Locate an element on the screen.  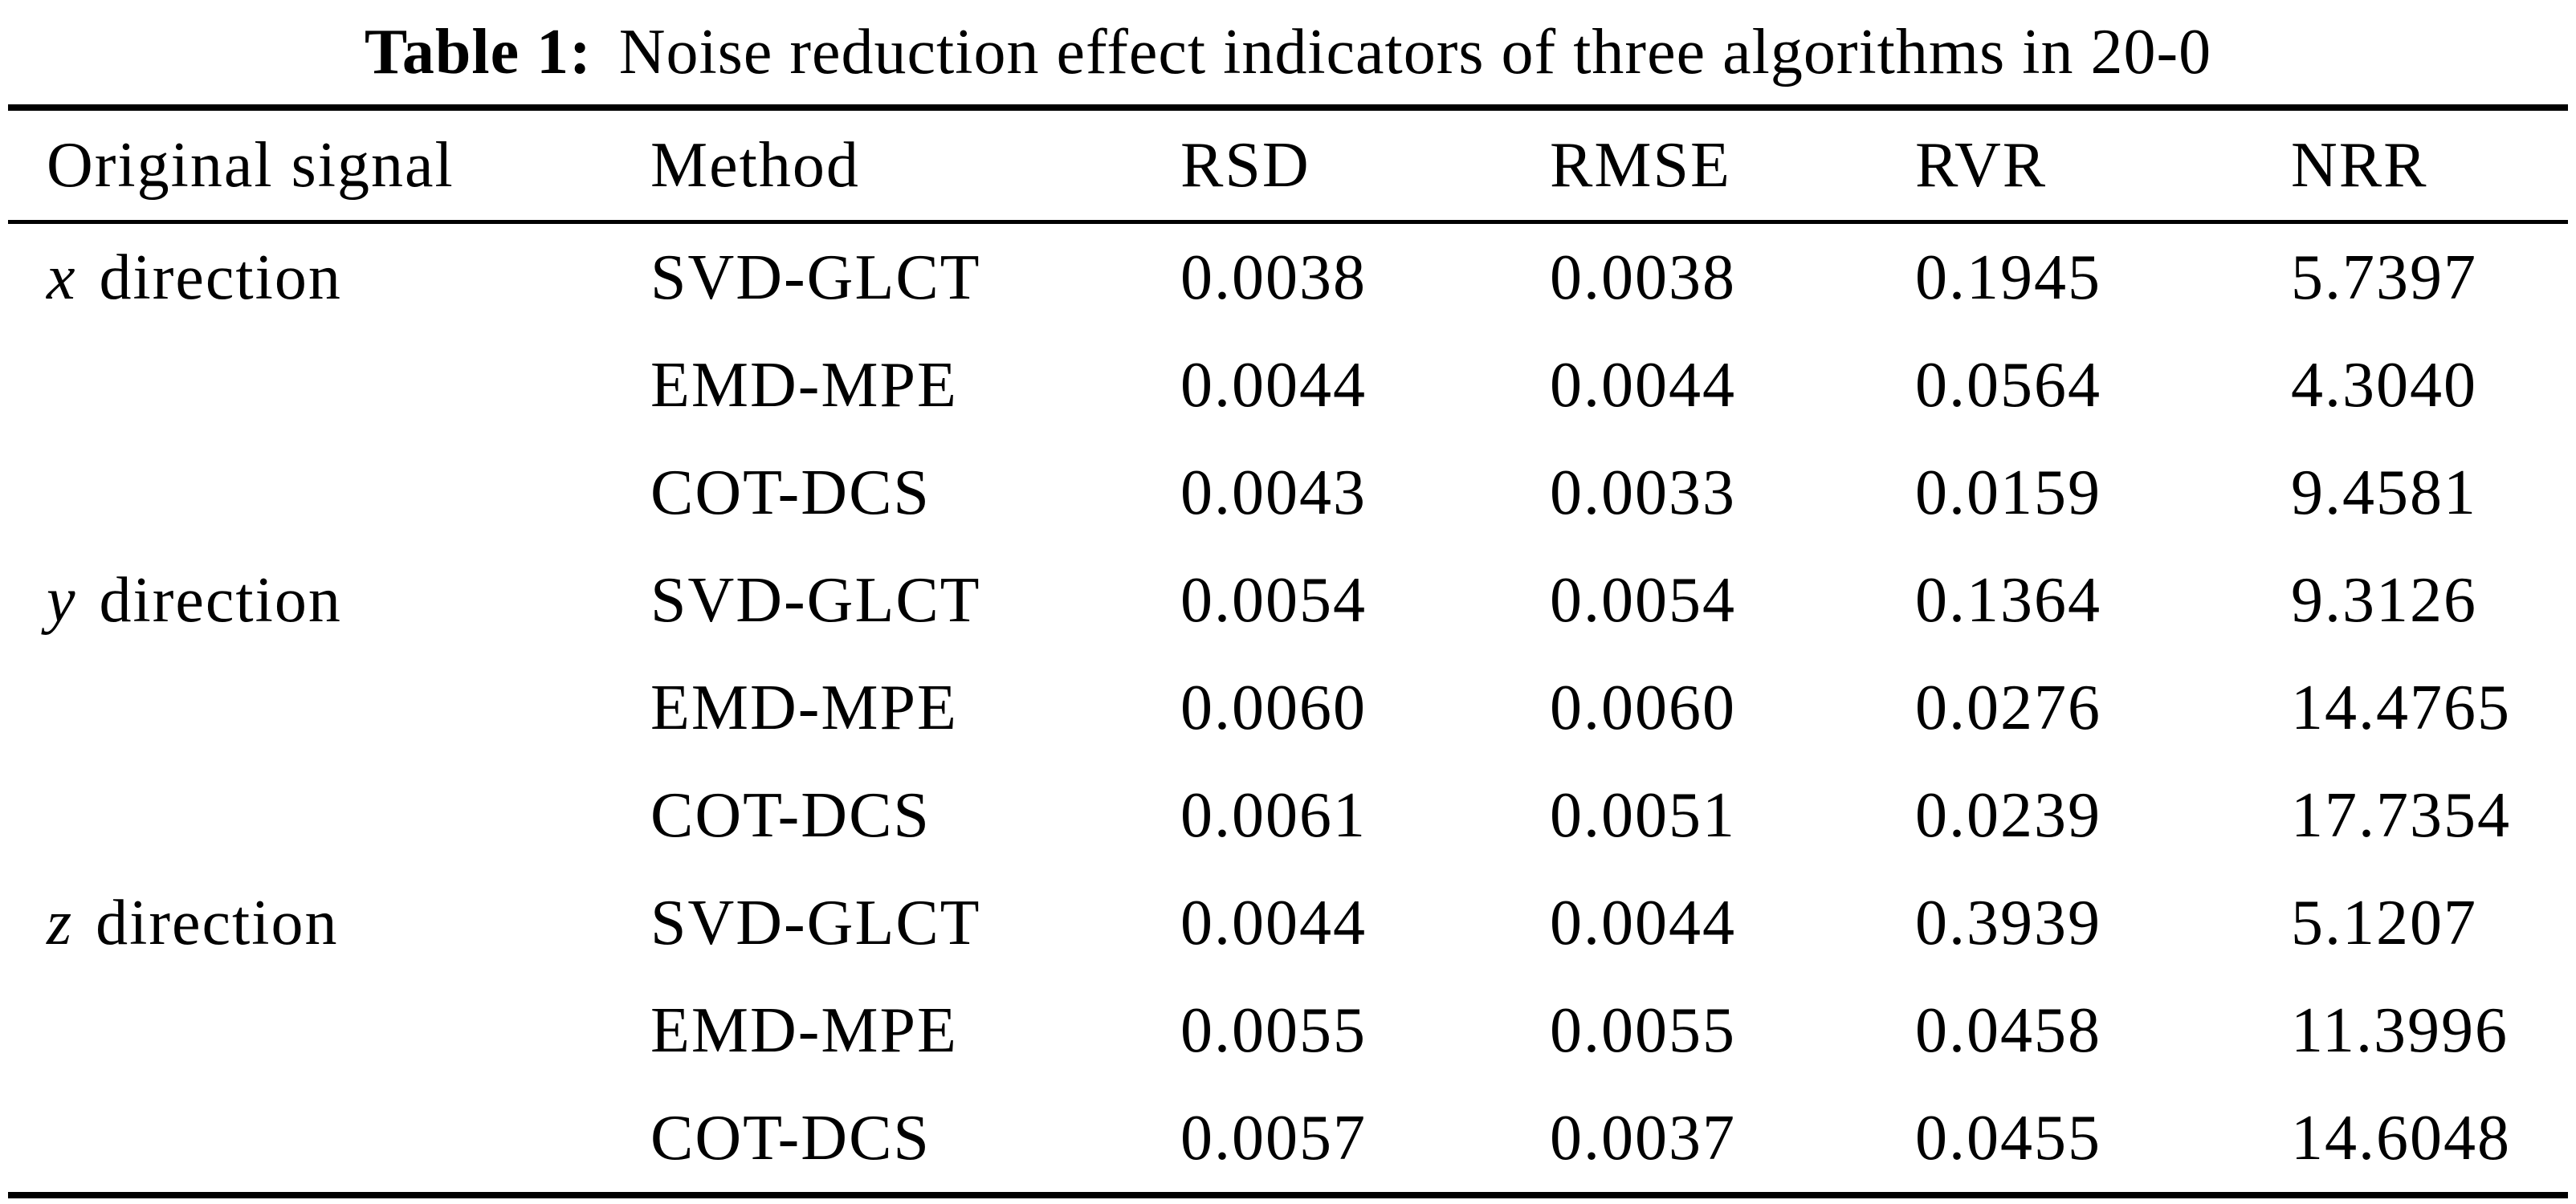
signal-cell: z direction is located at coordinates (325, 923).